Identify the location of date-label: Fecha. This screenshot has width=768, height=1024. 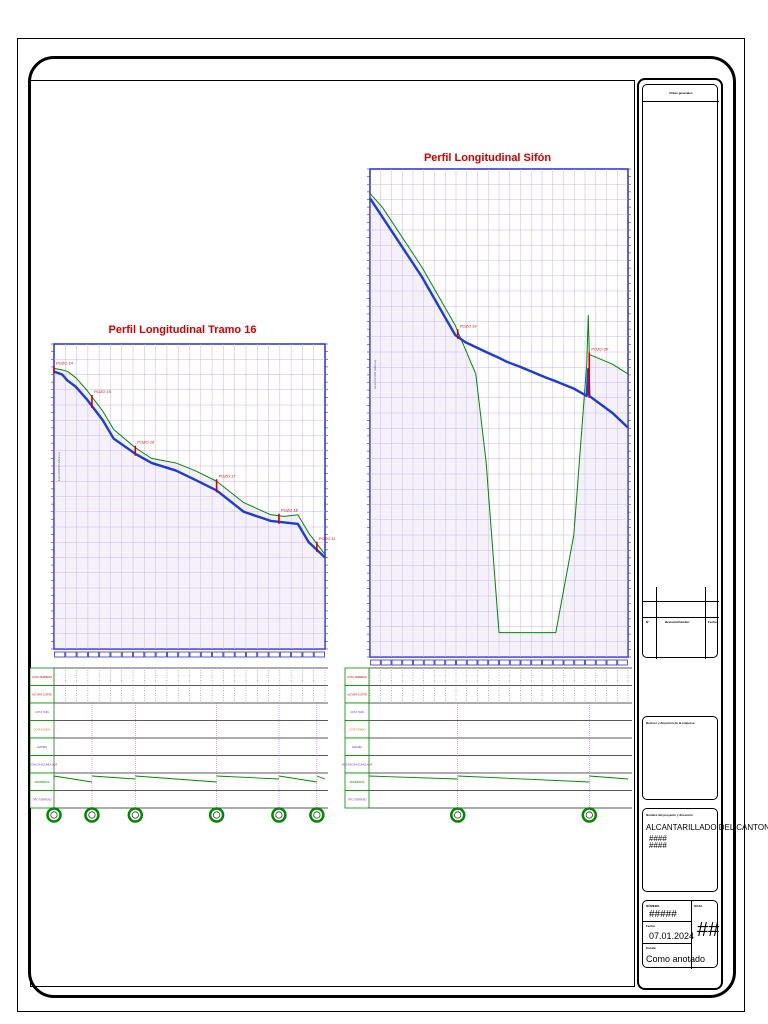
(650, 926).